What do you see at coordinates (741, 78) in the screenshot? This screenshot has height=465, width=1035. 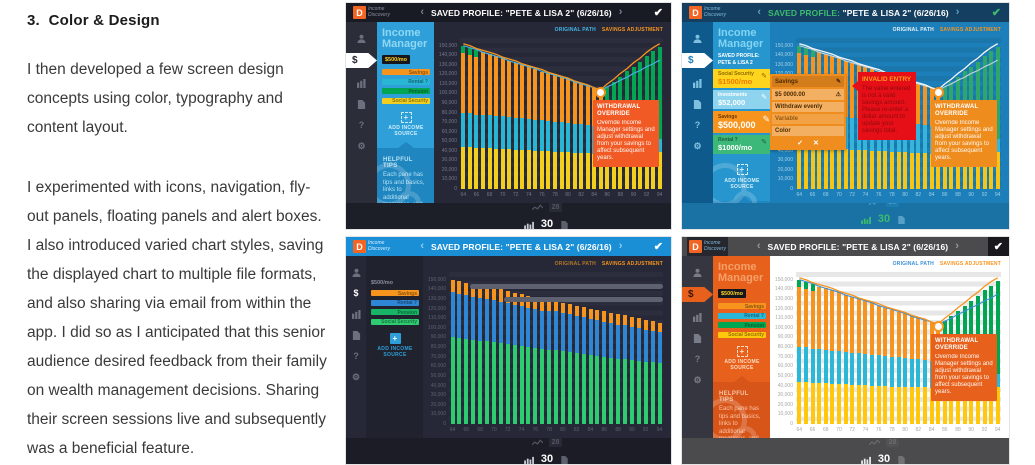 I see `source-item: Social Security $1500/mo ✎` at bounding box center [741, 78].